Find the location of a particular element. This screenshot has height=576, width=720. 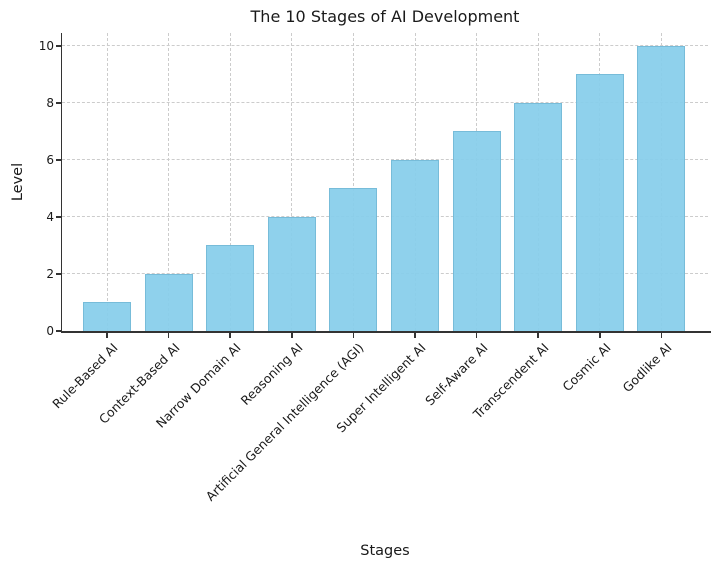

y-tick-label: 6 is located at coordinates (50, 159).